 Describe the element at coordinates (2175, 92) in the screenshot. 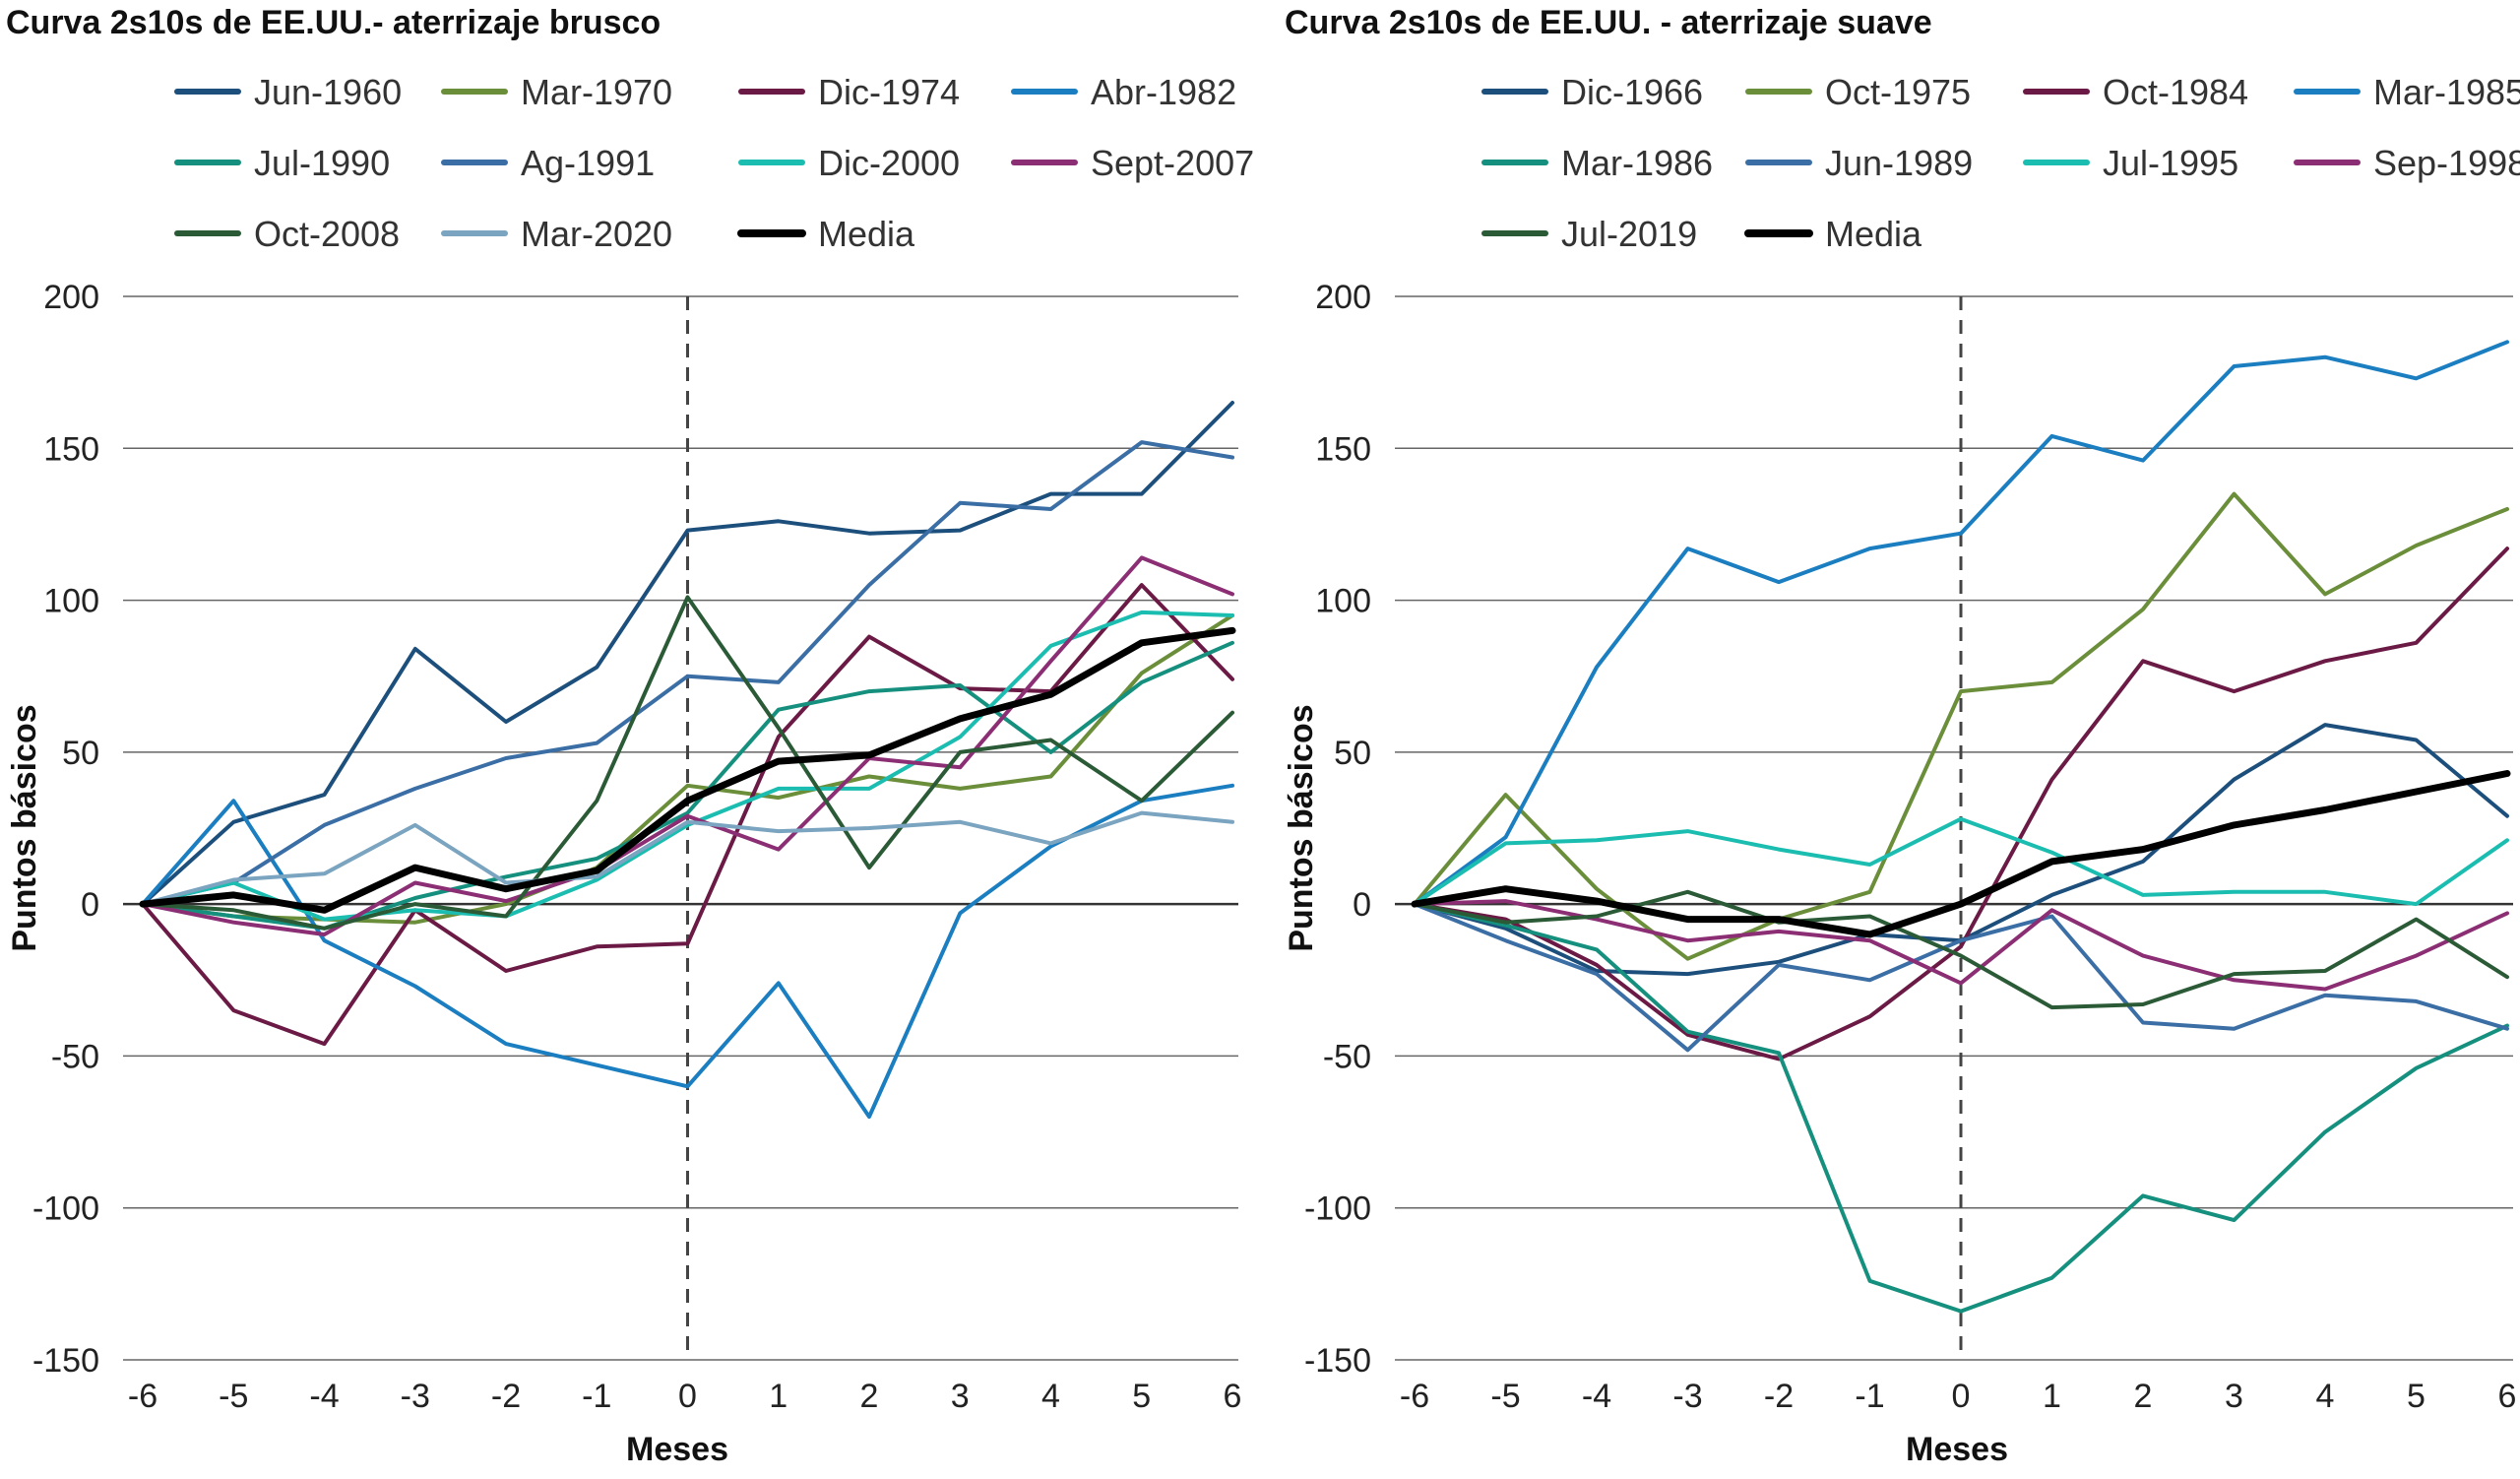

I see `legend-label-oct-1984: Oct-1984` at that location.